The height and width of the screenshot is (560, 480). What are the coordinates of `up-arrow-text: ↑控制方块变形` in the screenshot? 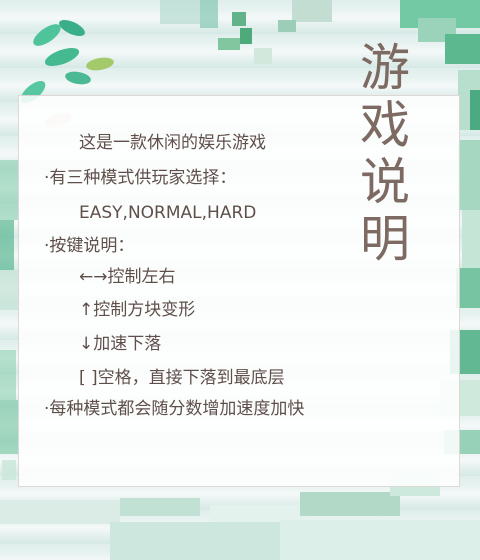 It's located at (137, 310).